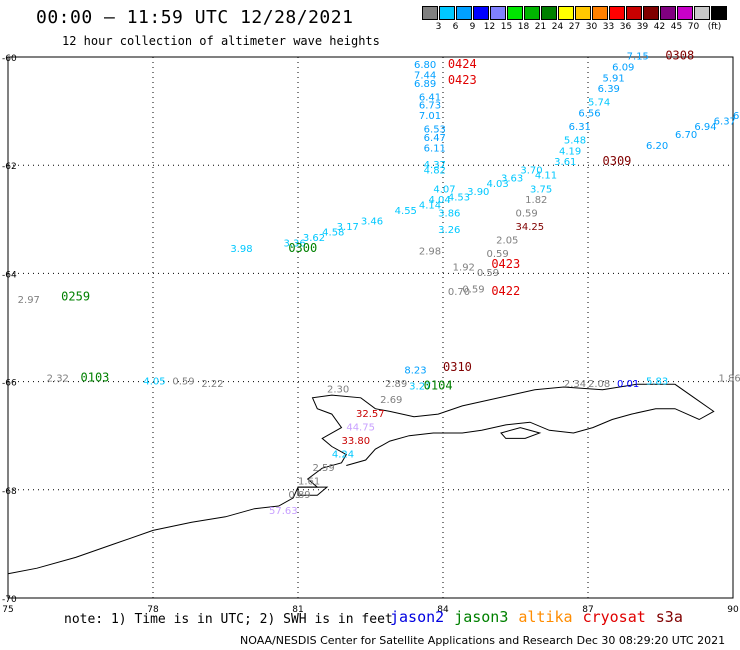  Describe the element at coordinates (498, 184) in the screenshot. I see `wave-height-label: 4.03` at that location.